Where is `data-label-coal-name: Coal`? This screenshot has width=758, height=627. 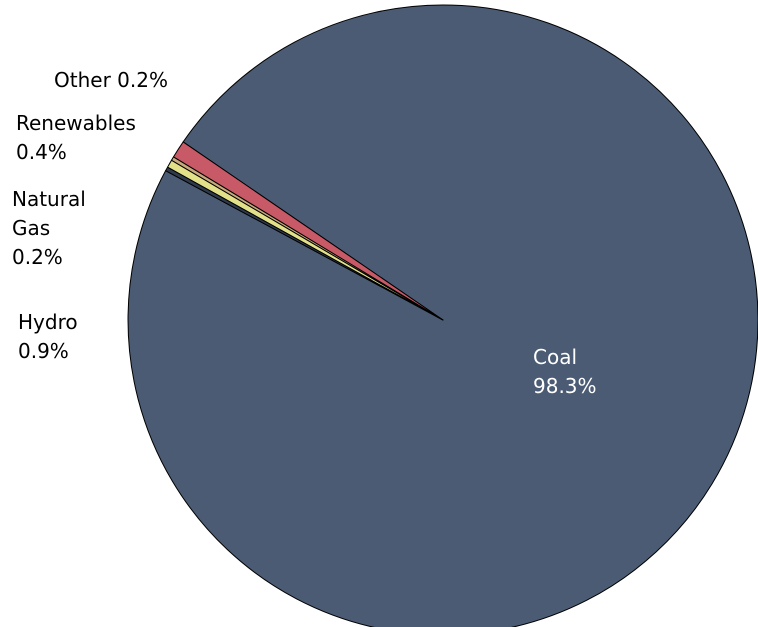 data-label-coal-name: Coal is located at coordinates (555, 357).